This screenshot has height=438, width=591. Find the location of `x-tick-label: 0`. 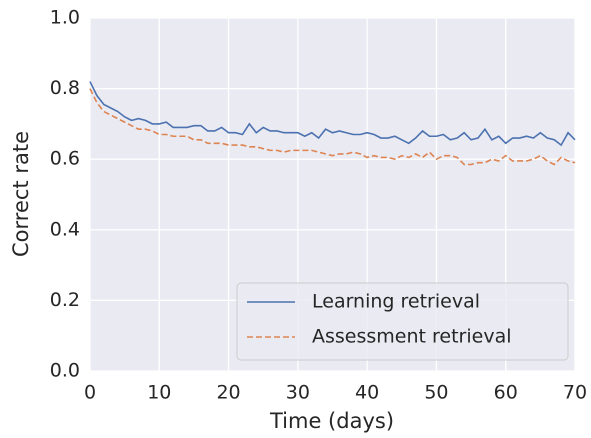

x-tick-label: 0 is located at coordinates (90, 393).